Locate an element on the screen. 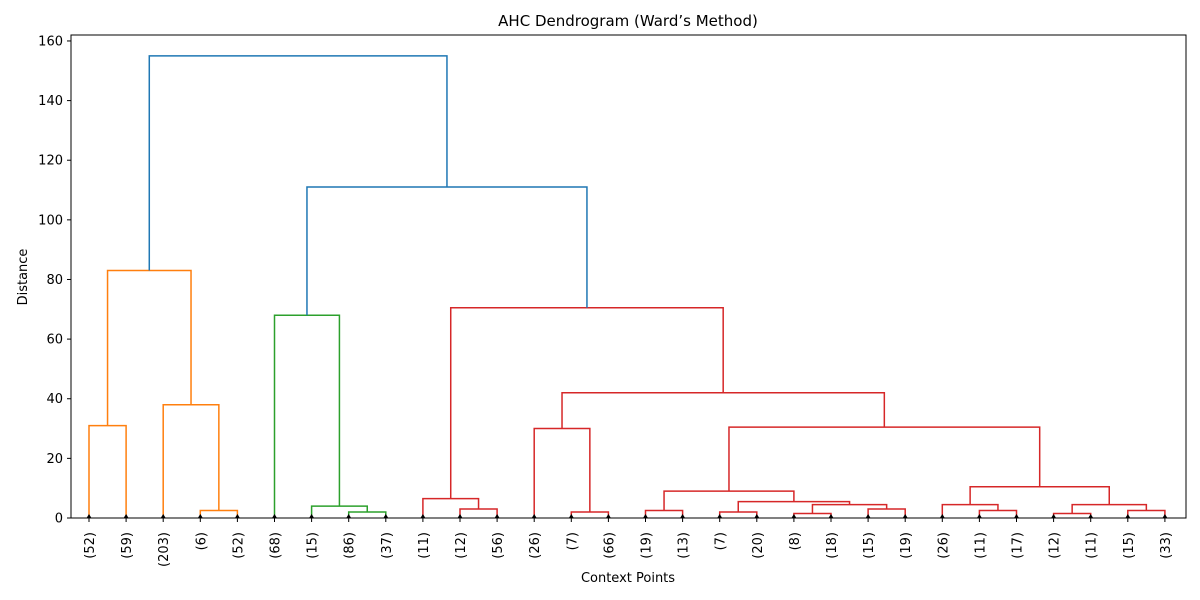  leaf-label: (56) is located at coordinates (498, 545).